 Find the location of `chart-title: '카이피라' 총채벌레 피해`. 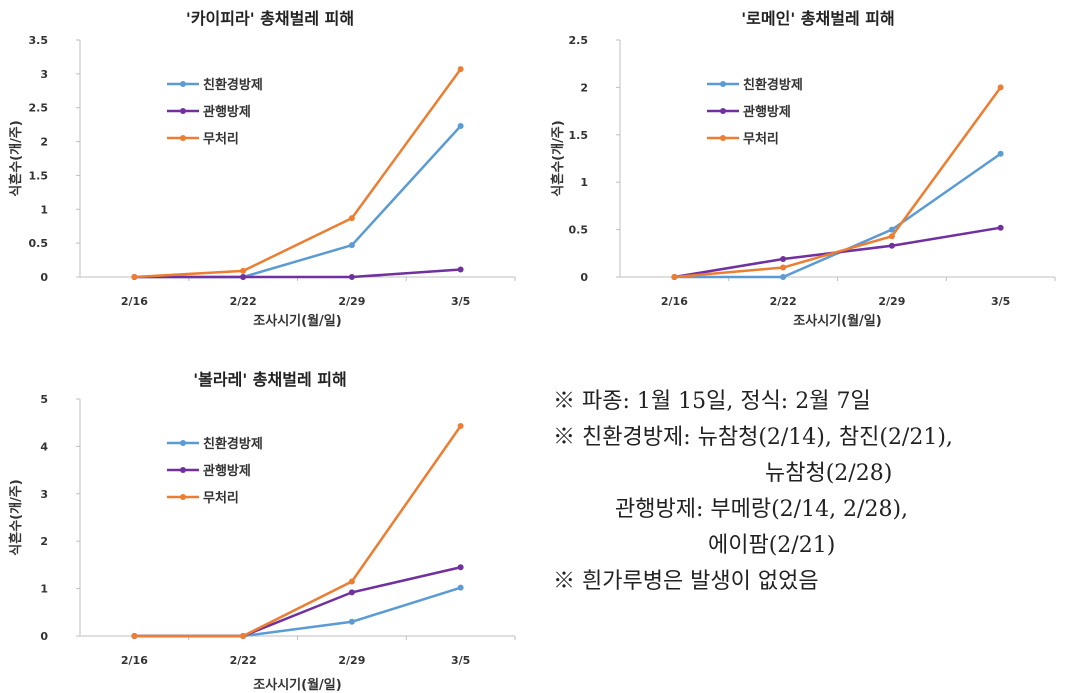

chart-title: '카이피라' 총채벌레 피해 is located at coordinates (270, 18).